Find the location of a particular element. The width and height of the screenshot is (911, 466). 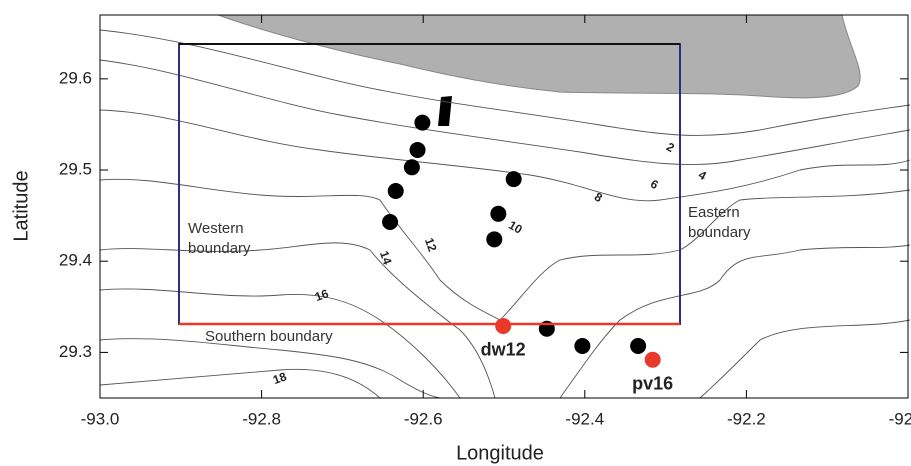

y-axis-label: Latitude is located at coordinates (21, 205).